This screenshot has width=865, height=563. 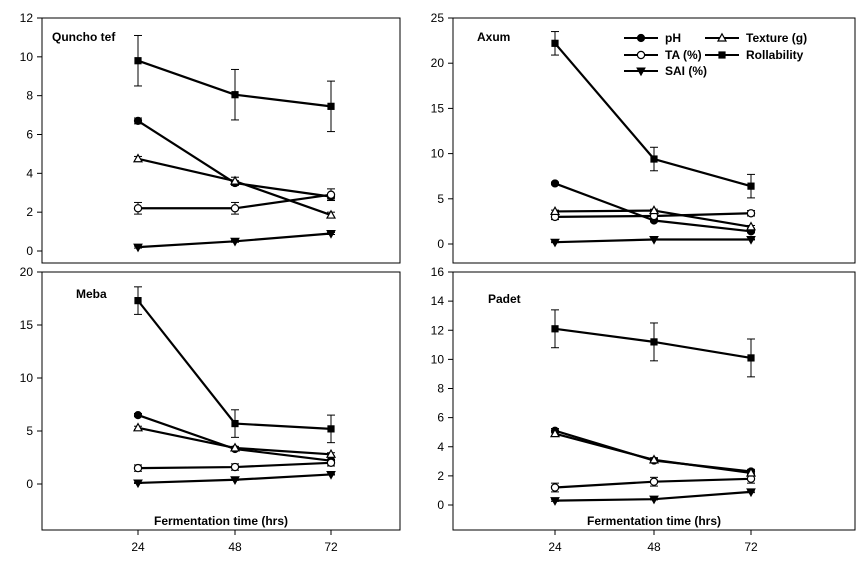 I want to click on legend-label: pH, so click(x=673, y=38).